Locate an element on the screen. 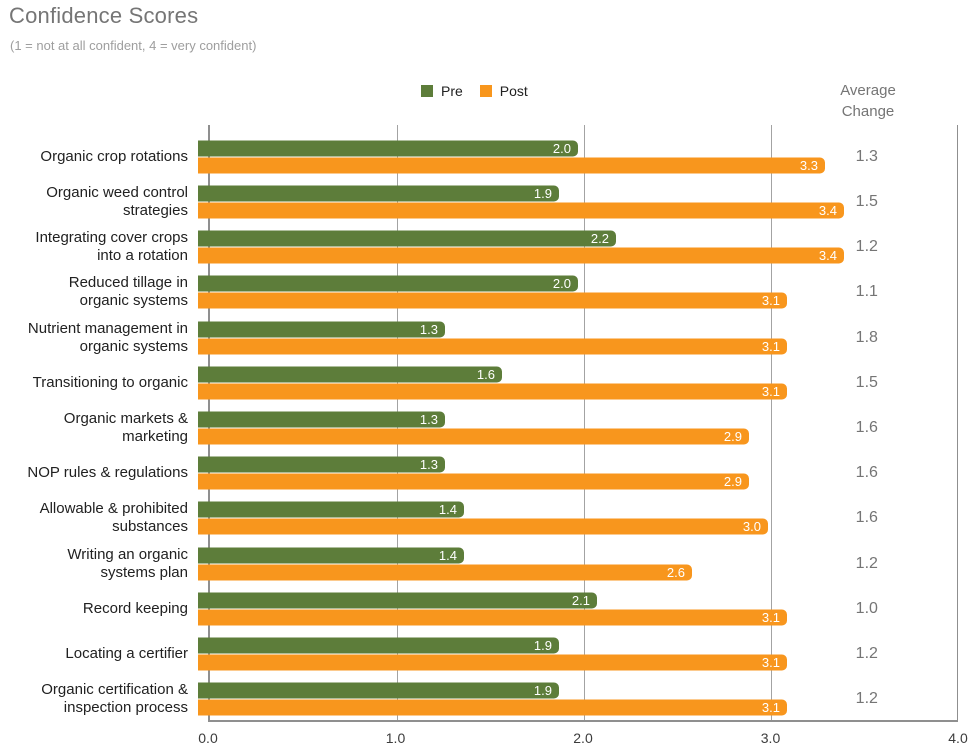  category-plot: 1.9 3.4 1.5 is located at coordinates (578, 201).